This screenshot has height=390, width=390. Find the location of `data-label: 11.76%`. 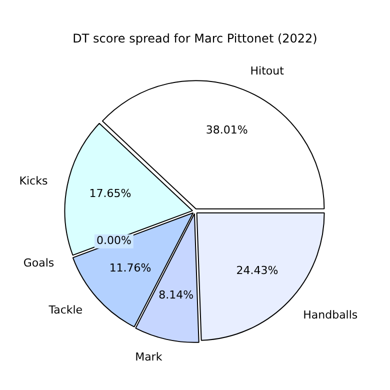

data-label: 11.76% is located at coordinates (130, 267).